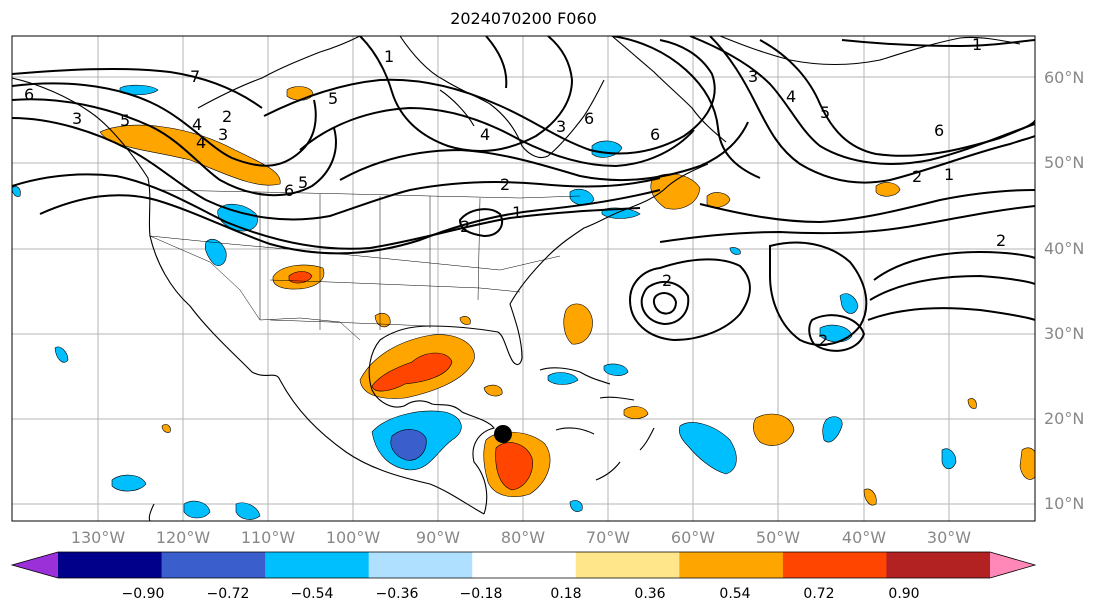 The height and width of the screenshot is (615, 1105). What do you see at coordinates (98, 537) in the screenshot?
I see `lon-label: 130°W` at bounding box center [98, 537].